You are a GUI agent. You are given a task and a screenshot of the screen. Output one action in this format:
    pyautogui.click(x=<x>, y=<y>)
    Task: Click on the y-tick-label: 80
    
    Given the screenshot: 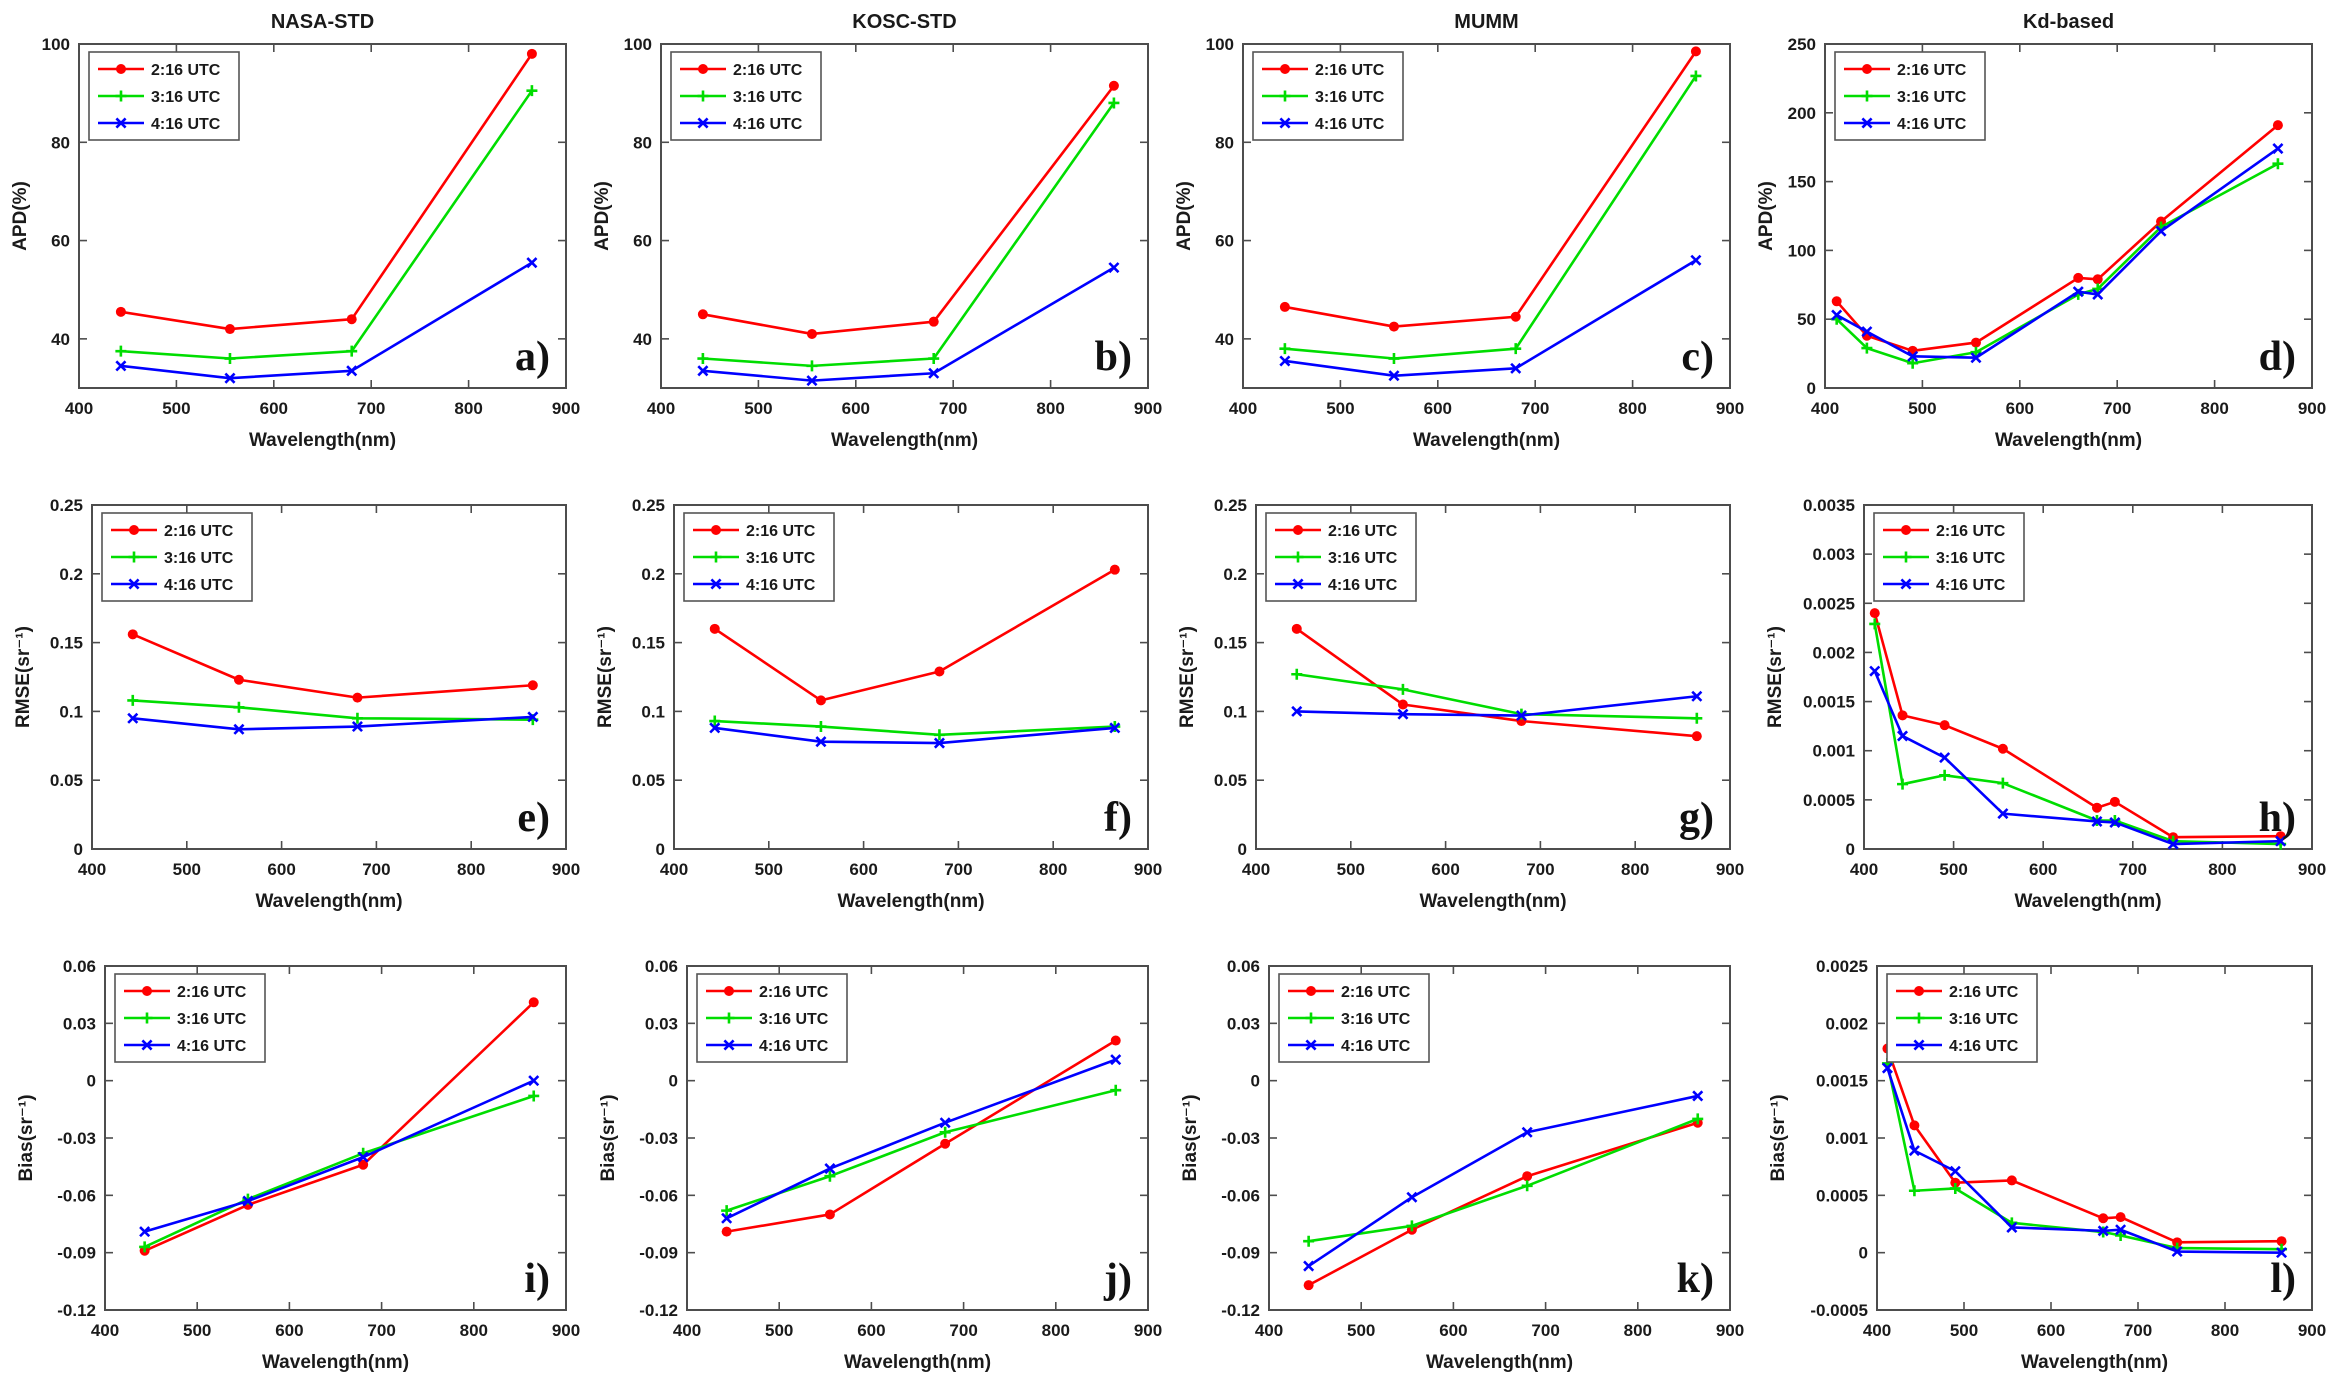 What is the action you would take?
    pyautogui.click(x=60, y=142)
    